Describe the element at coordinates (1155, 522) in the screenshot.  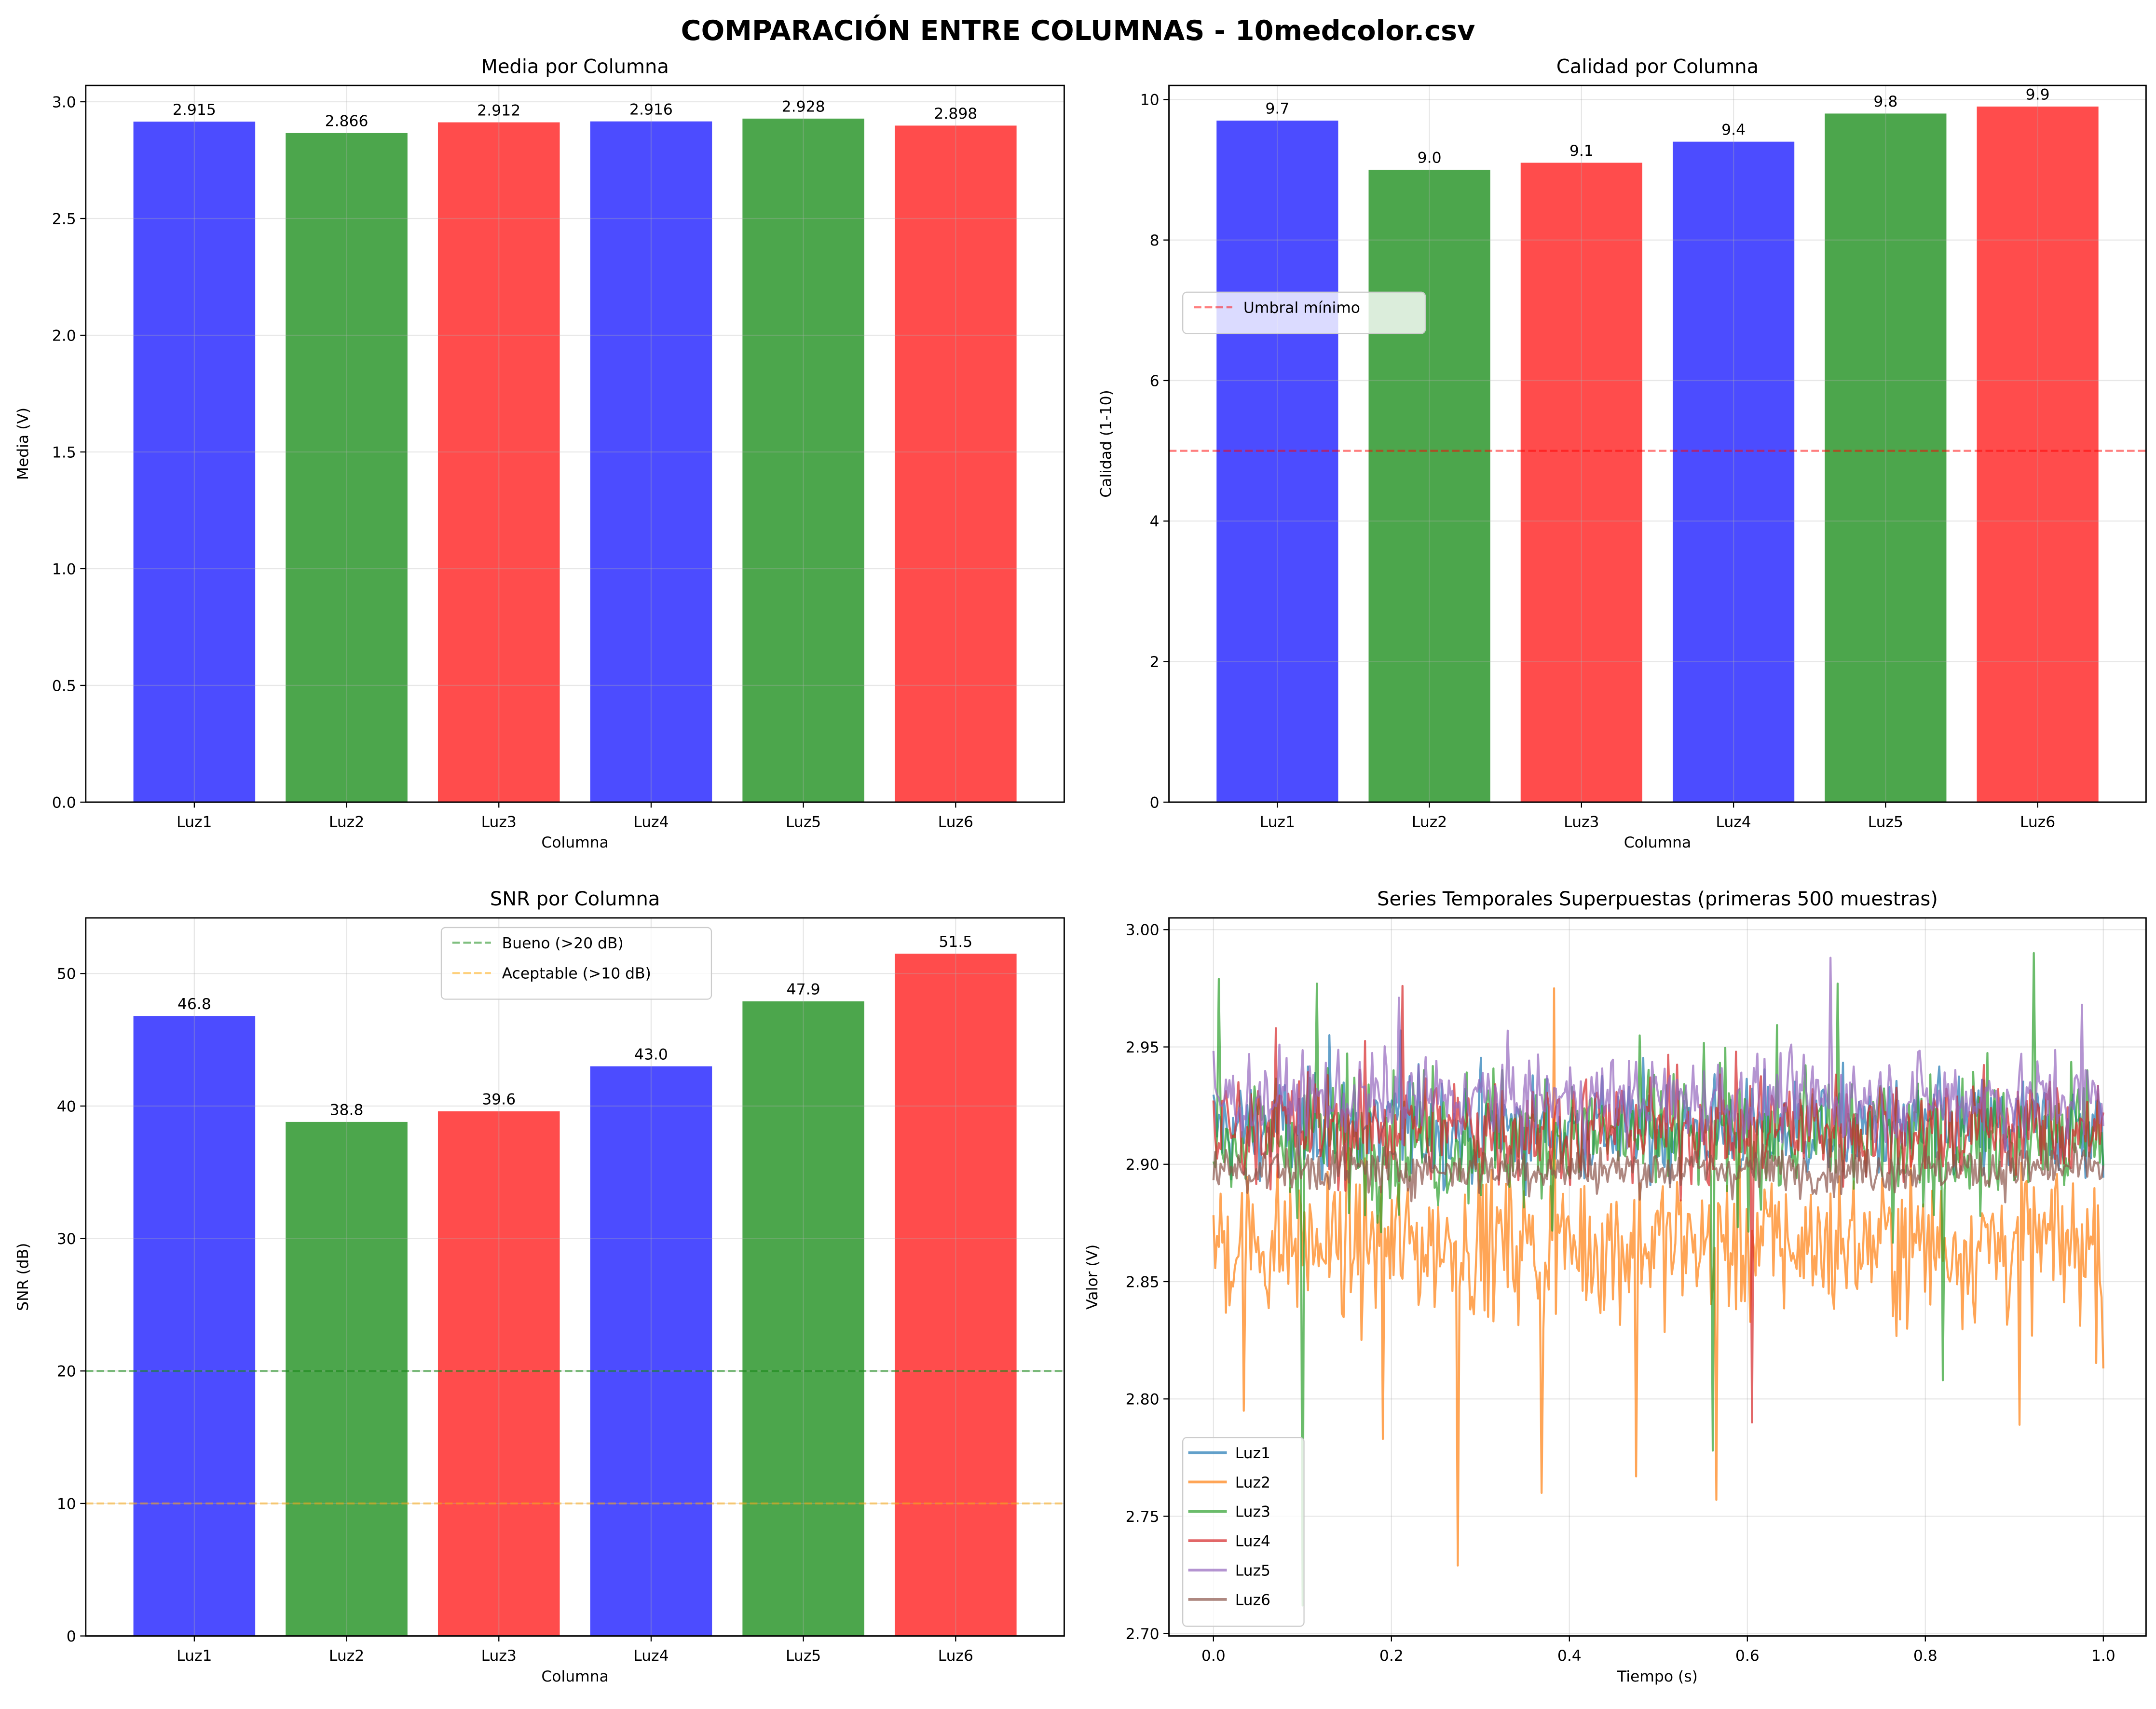
I see `y-tick-label: 4` at that location.